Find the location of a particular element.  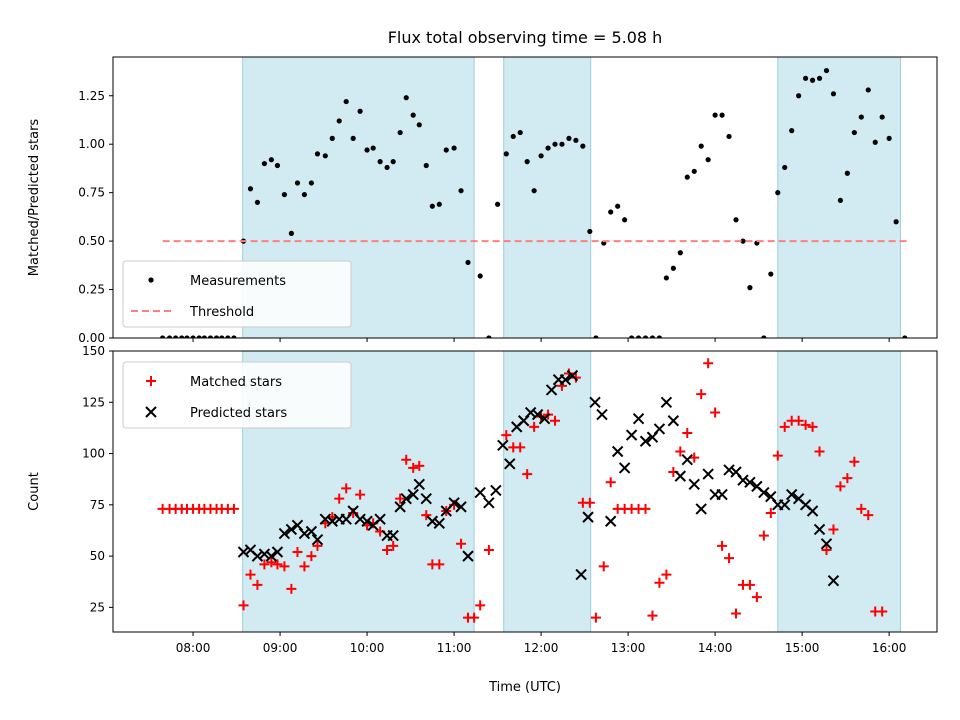

legend-label: Predicted stars is located at coordinates (238, 413).